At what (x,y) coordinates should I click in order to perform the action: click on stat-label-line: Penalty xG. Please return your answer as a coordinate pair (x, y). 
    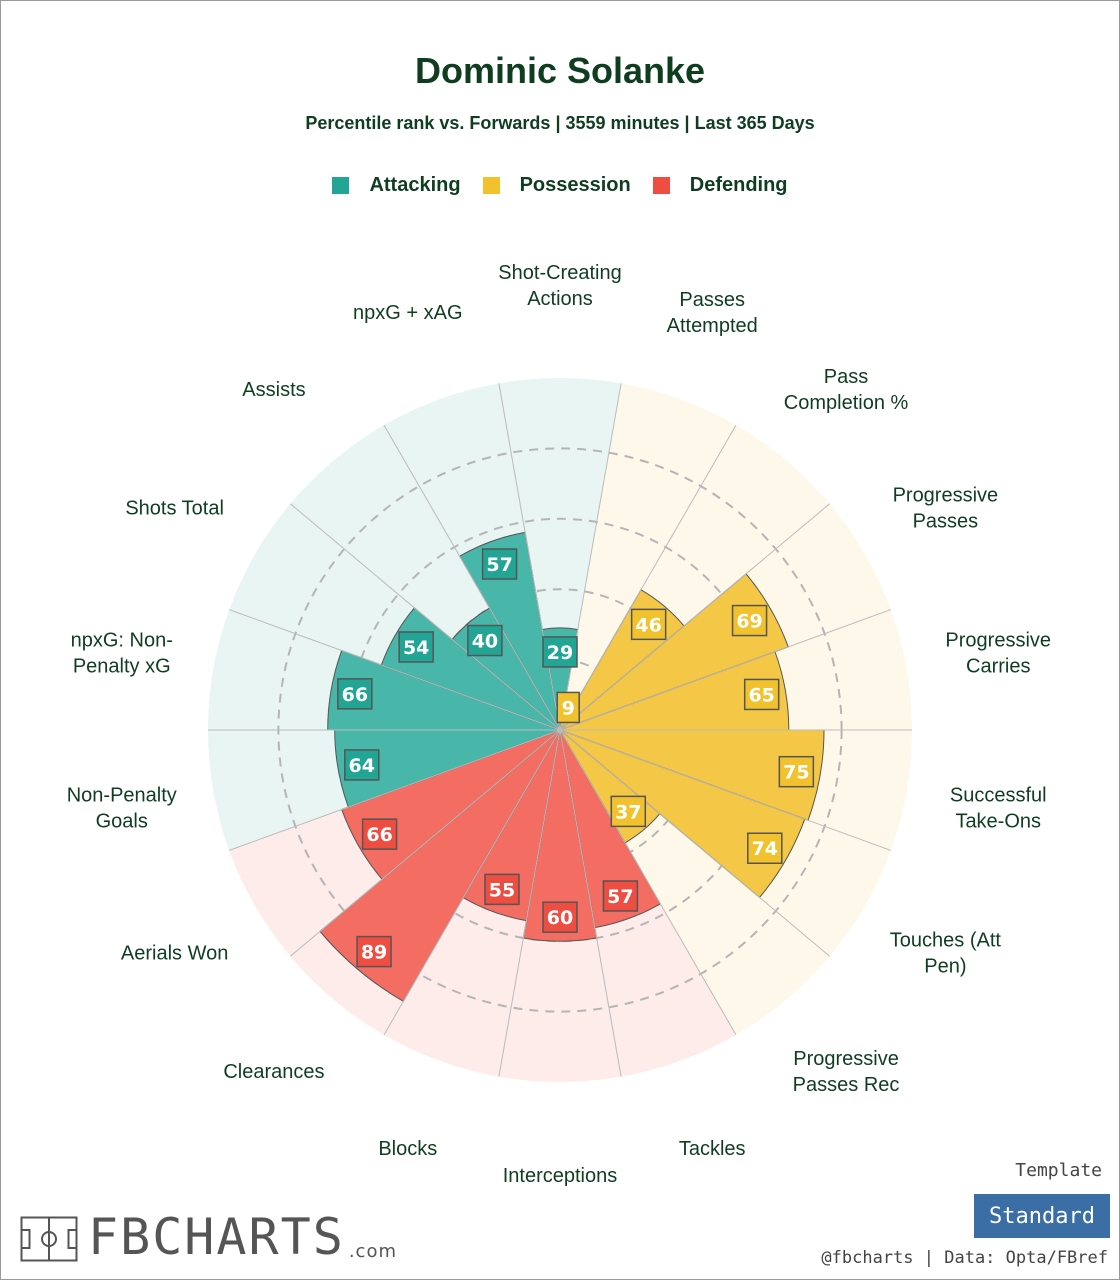
    Looking at the image, I should click on (122, 667).